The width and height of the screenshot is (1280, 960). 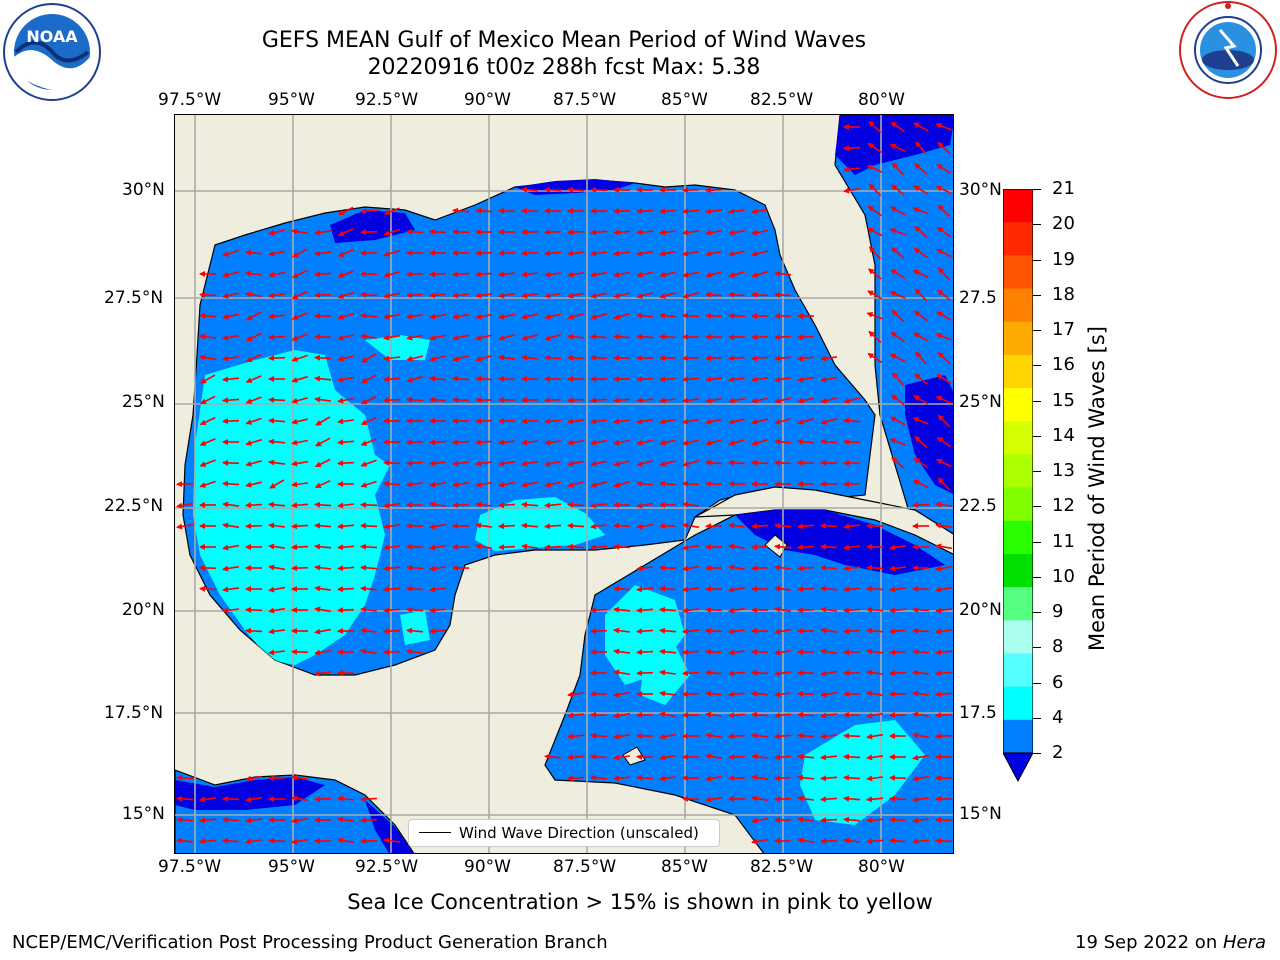 I want to click on colorbar-tick-label: 20, so click(x=1063, y=224).